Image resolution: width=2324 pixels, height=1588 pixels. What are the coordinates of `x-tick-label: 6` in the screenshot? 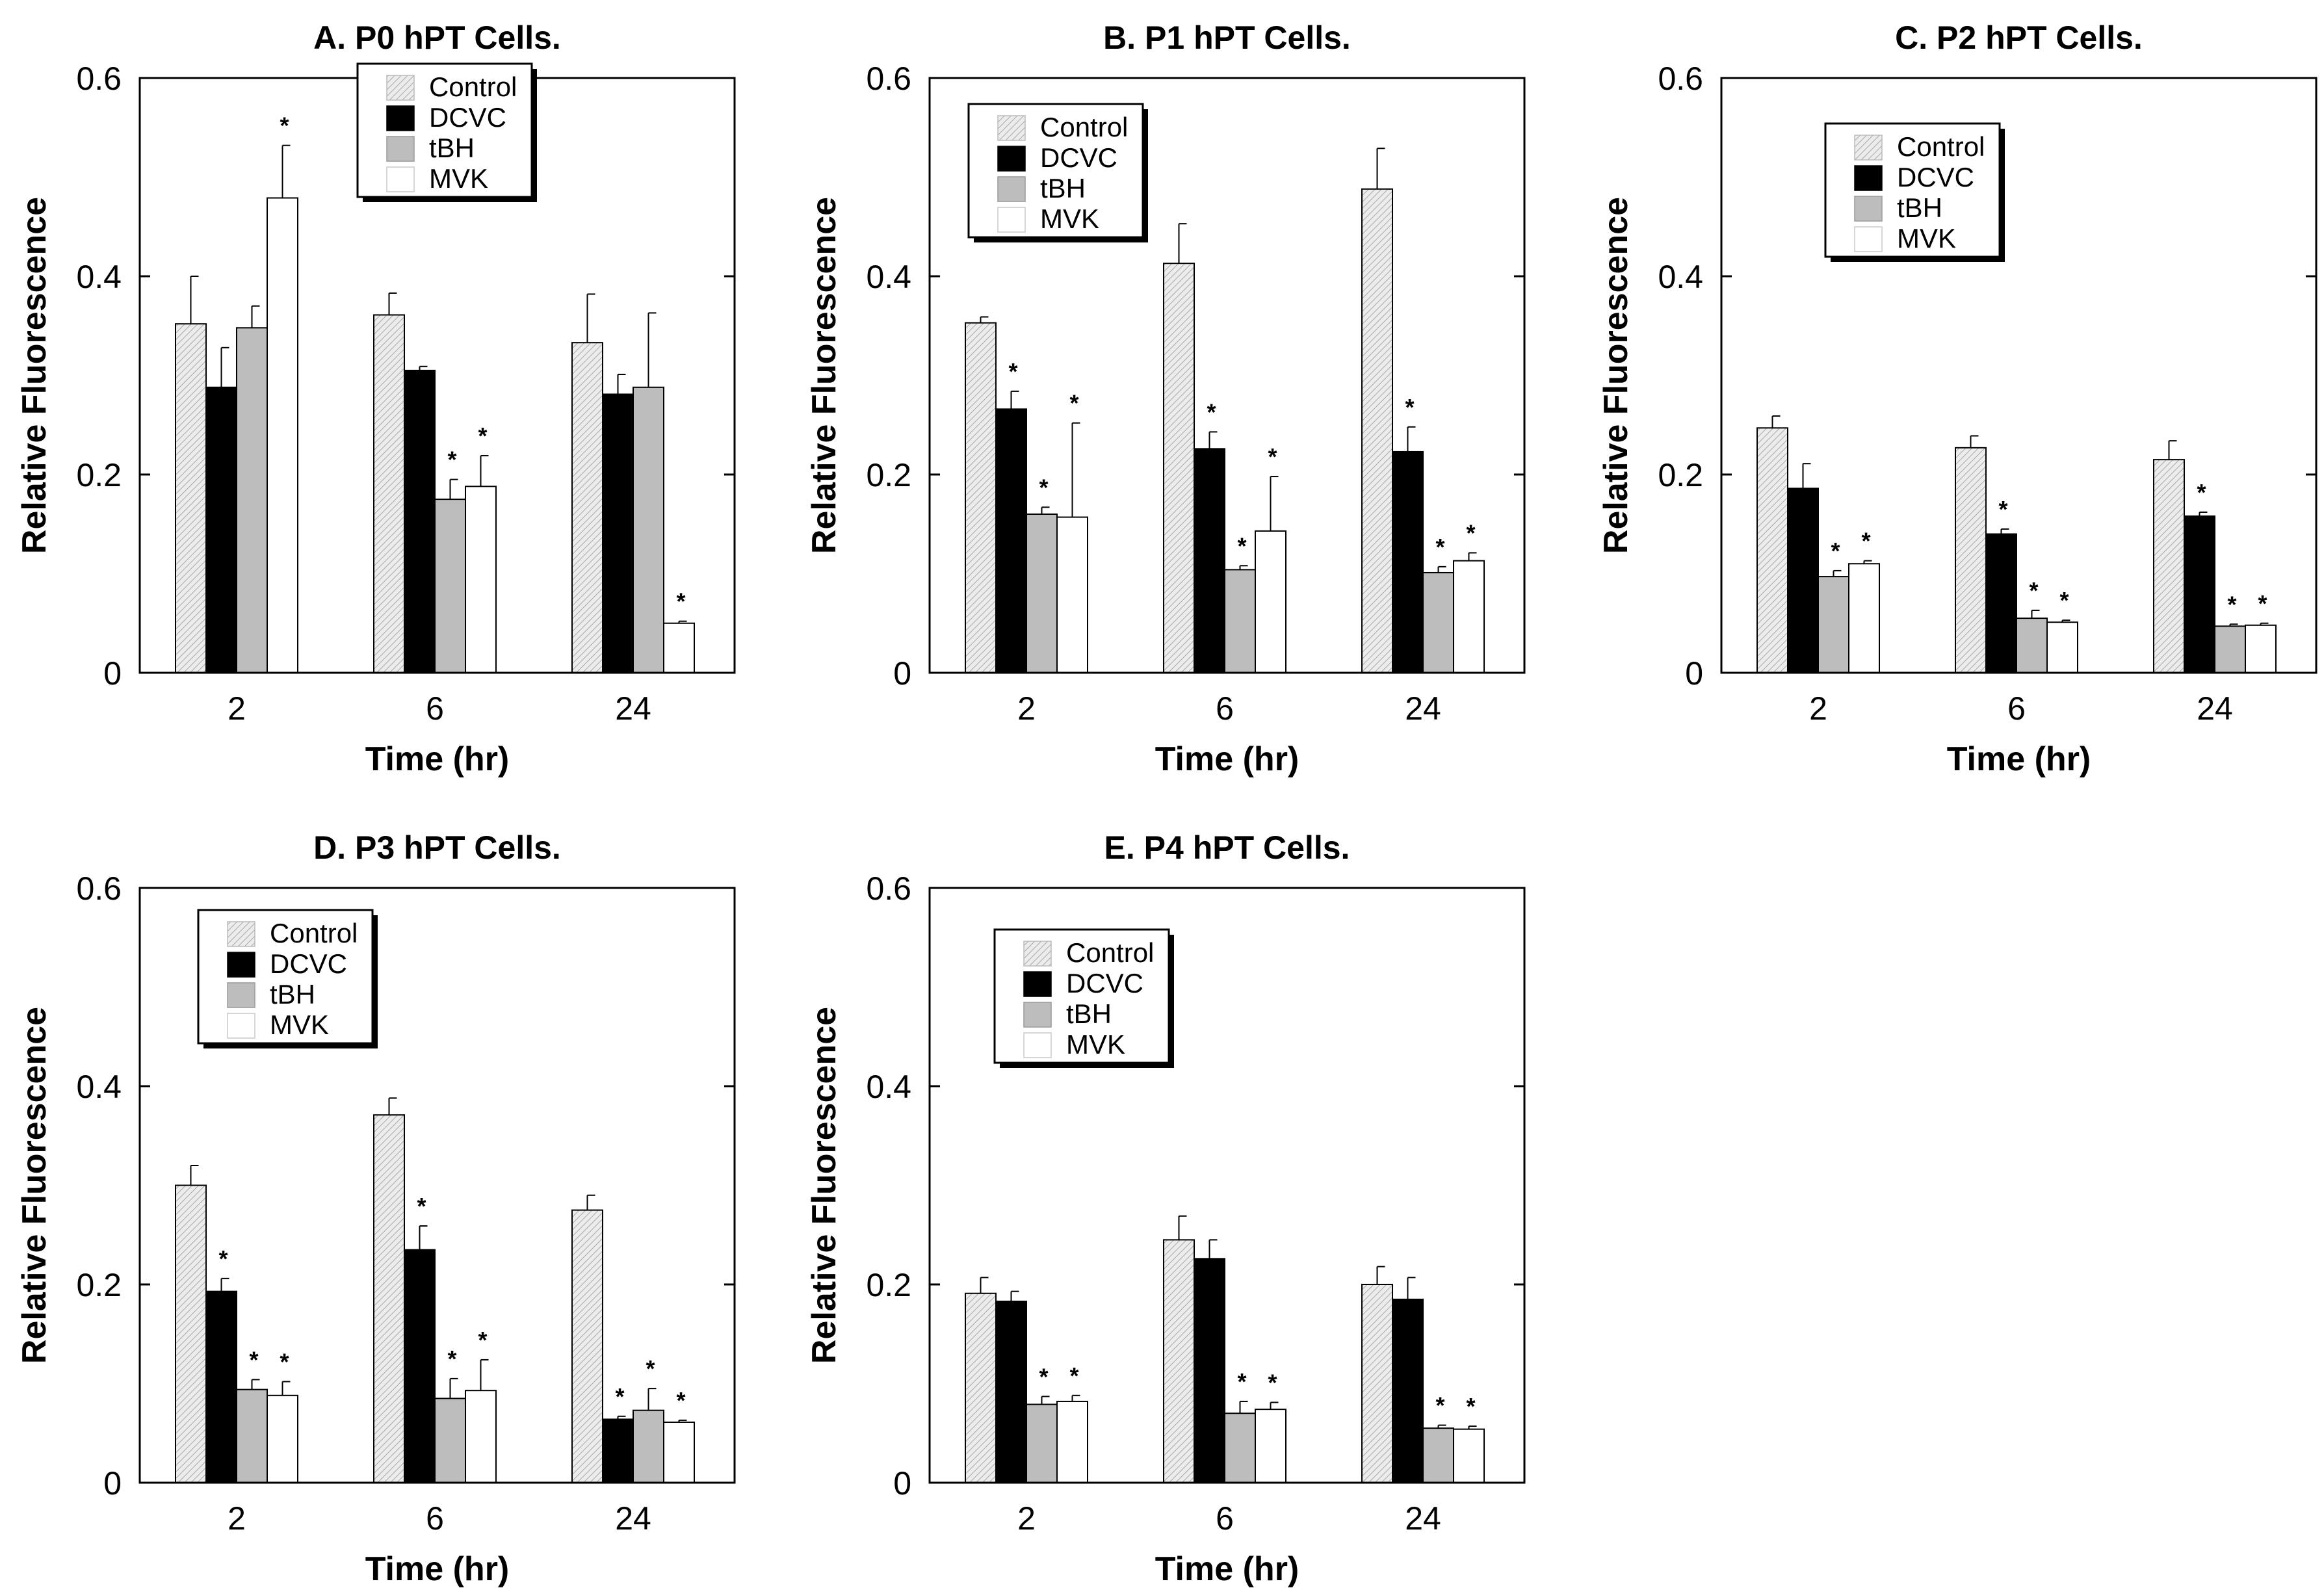 It's located at (1225, 708).